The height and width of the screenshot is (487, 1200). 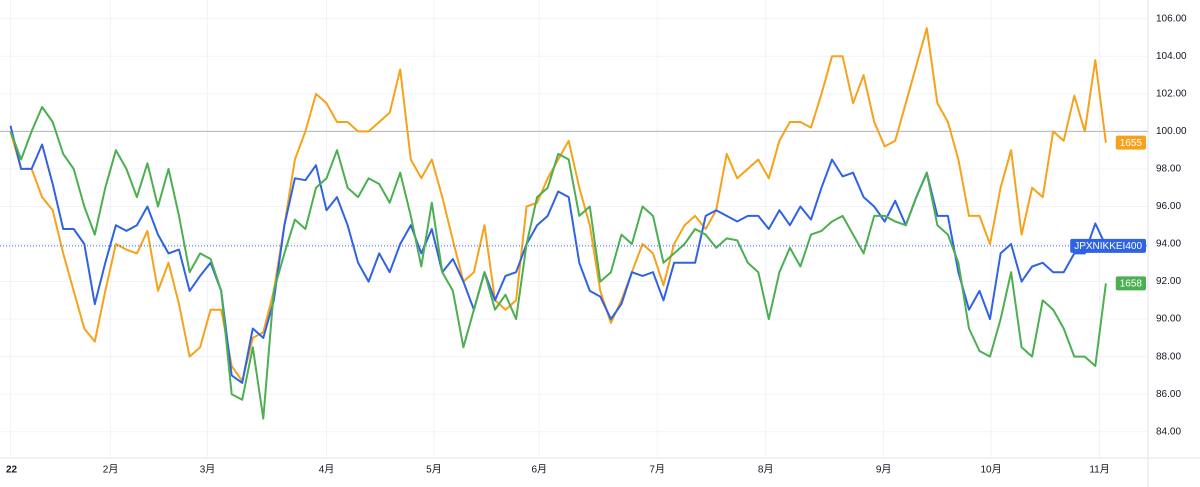 What do you see at coordinates (1171, 131) in the screenshot?
I see `y-tick-label: 100.00` at bounding box center [1171, 131].